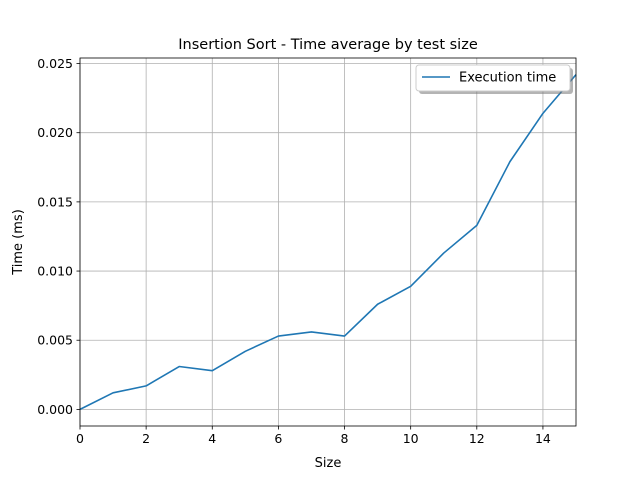 This screenshot has width=640, height=480. What do you see at coordinates (55, 271) in the screenshot?
I see `y-tick-label: 0.010` at bounding box center [55, 271].